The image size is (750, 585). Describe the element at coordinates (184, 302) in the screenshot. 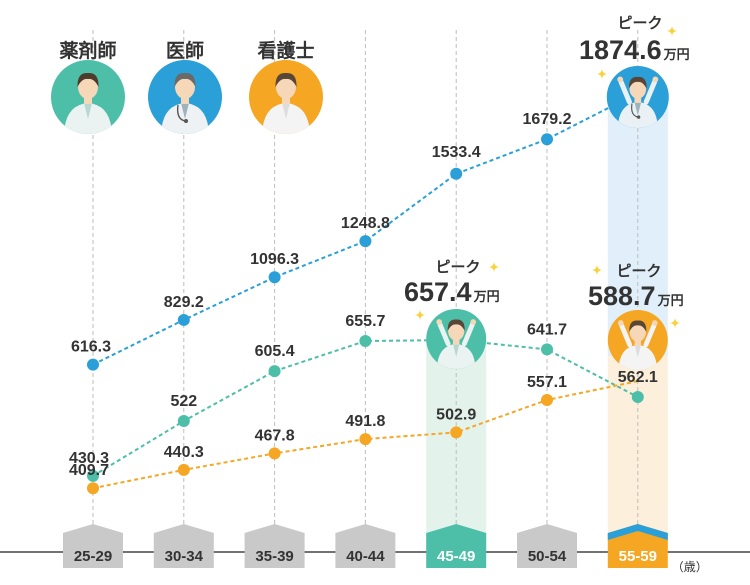

I see `data-label: 829.2` at that location.